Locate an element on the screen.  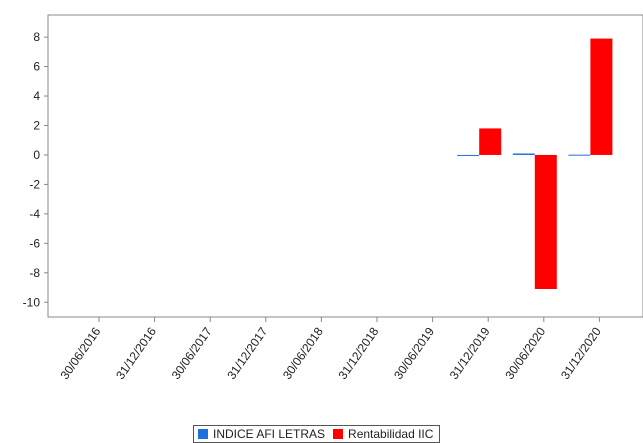
y-axis: -10 -8 -6 -4 -2 0 2 4 6 8 is located at coordinates (35, 169).